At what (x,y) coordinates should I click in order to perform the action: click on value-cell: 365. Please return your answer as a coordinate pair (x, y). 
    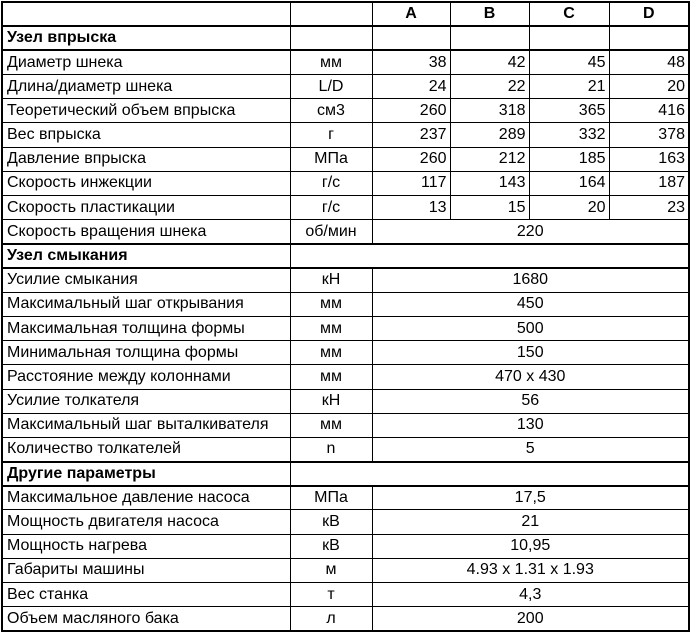
    Looking at the image, I should click on (569, 111).